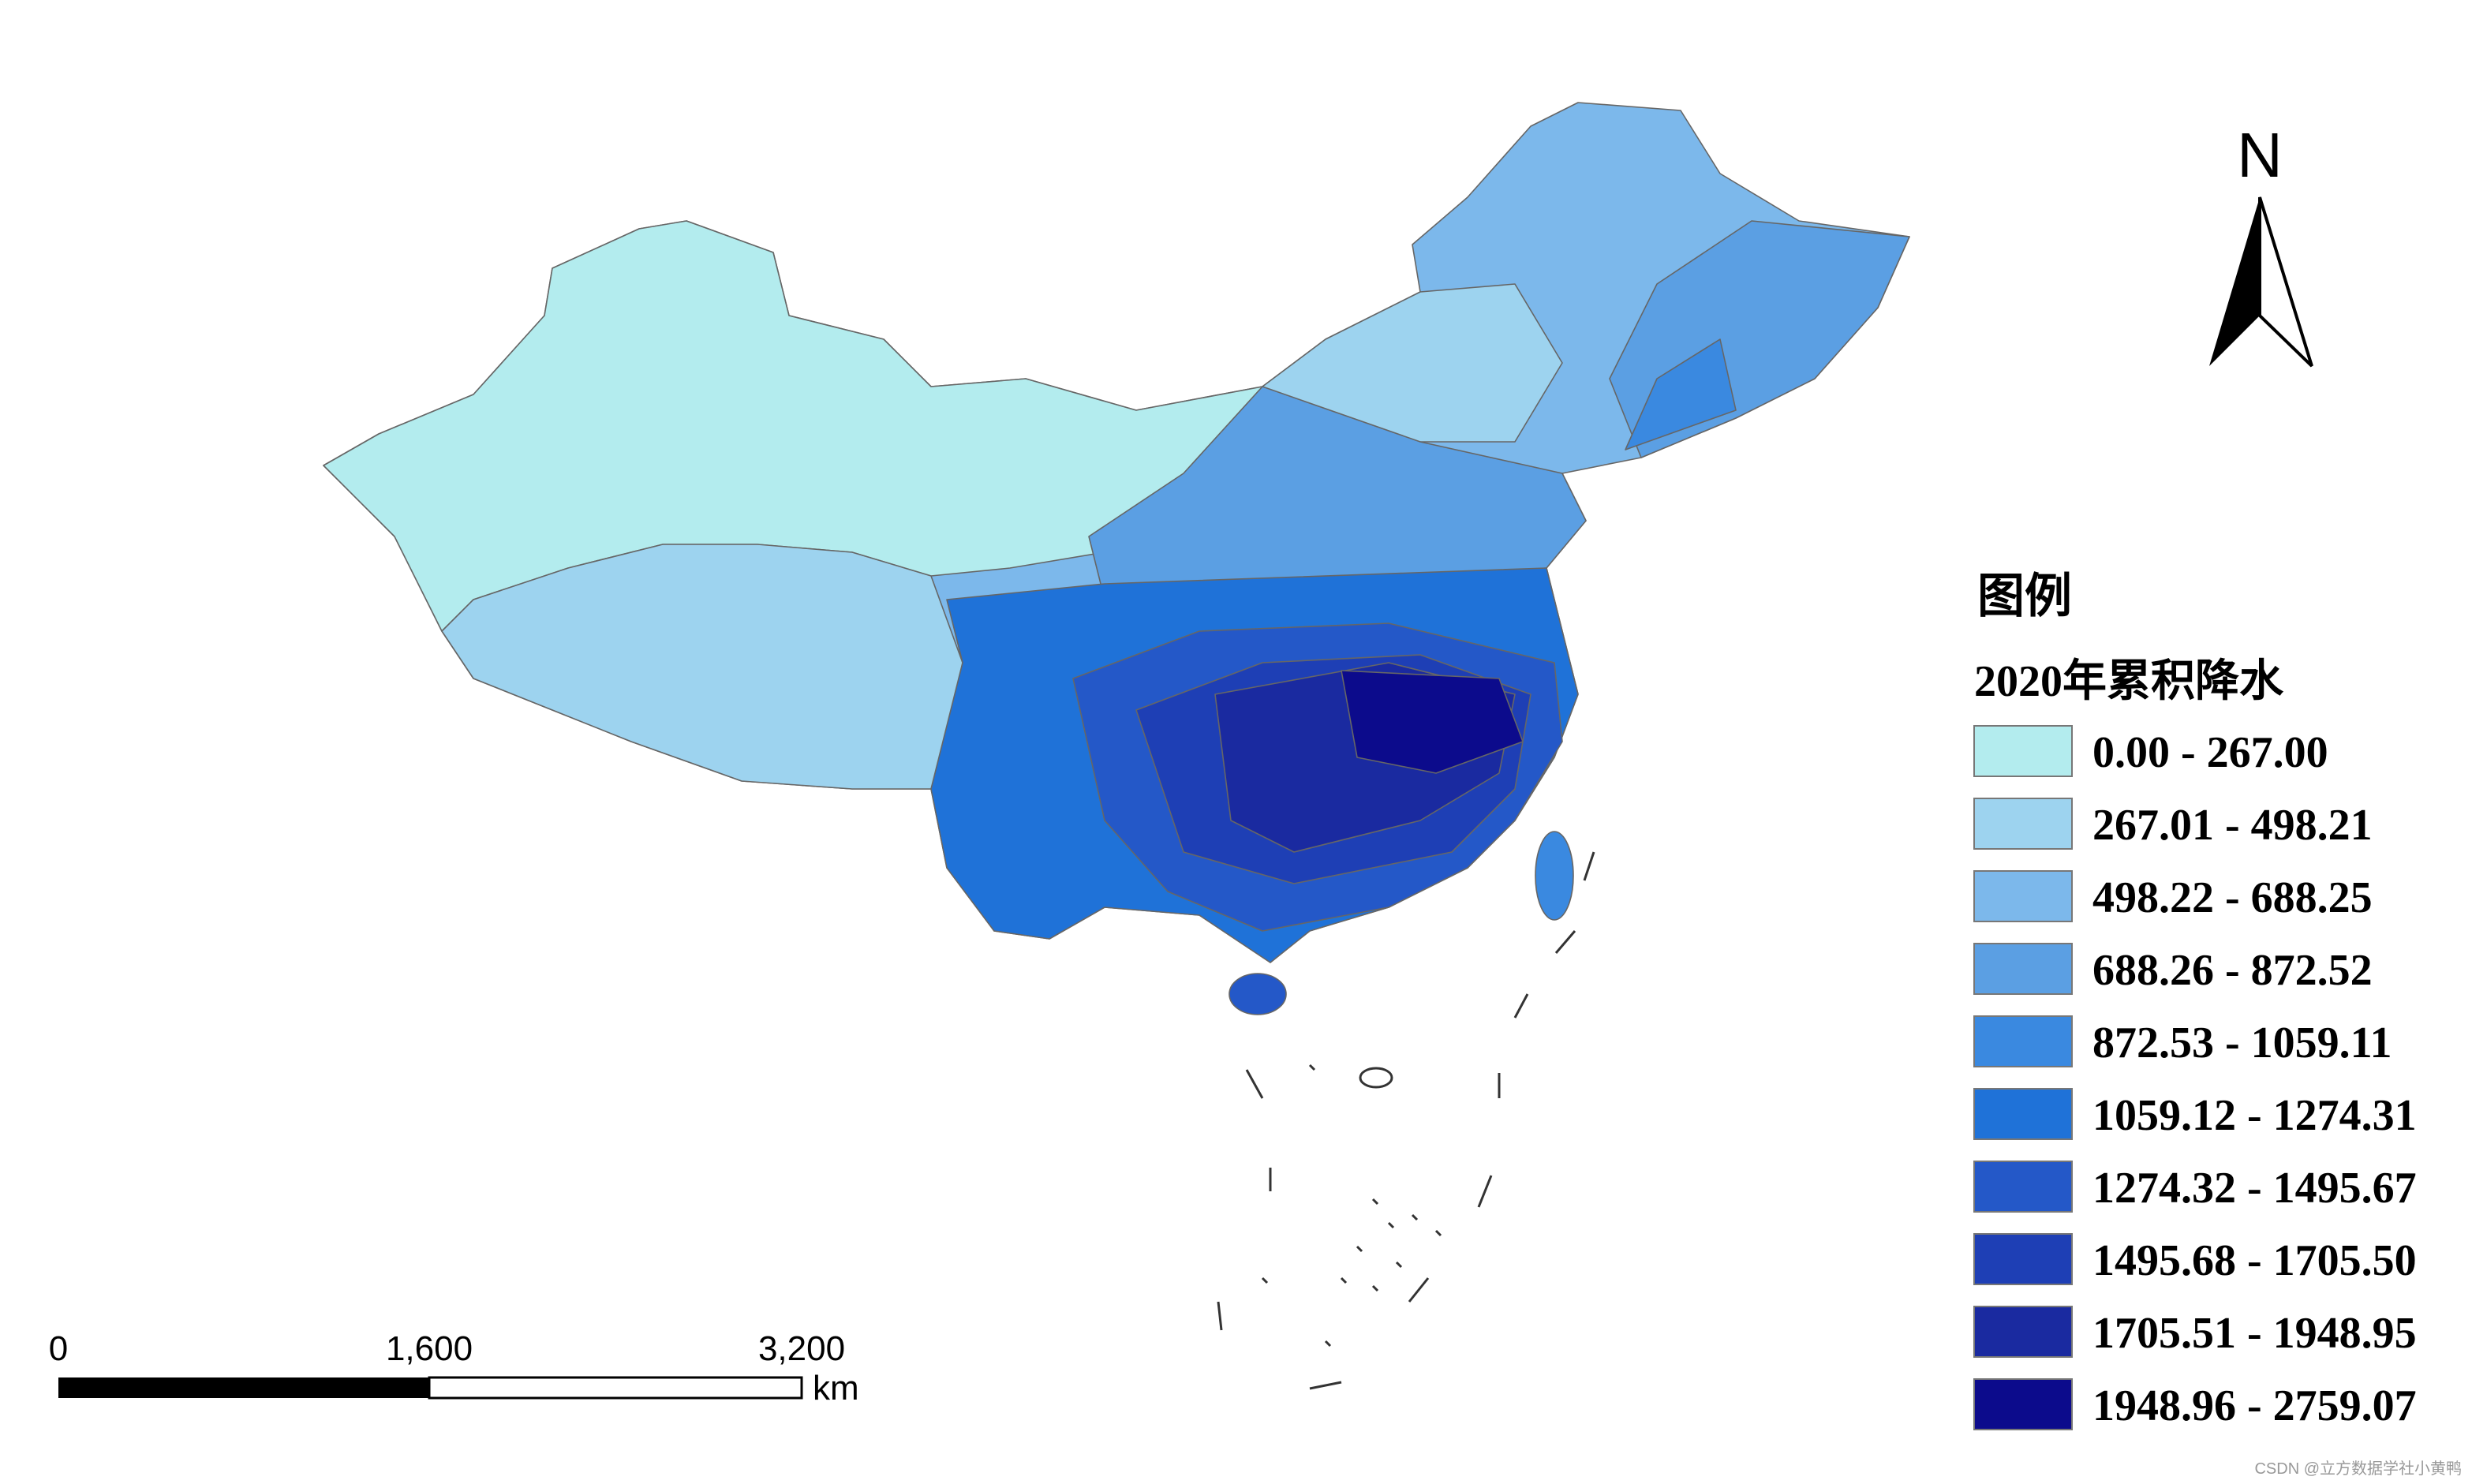 Image resolution: width=2472 pixels, height=1484 pixels. Describe the element at coordinates (2024, 596) in the screenshot. I see `legend-title: 图例` at that location.